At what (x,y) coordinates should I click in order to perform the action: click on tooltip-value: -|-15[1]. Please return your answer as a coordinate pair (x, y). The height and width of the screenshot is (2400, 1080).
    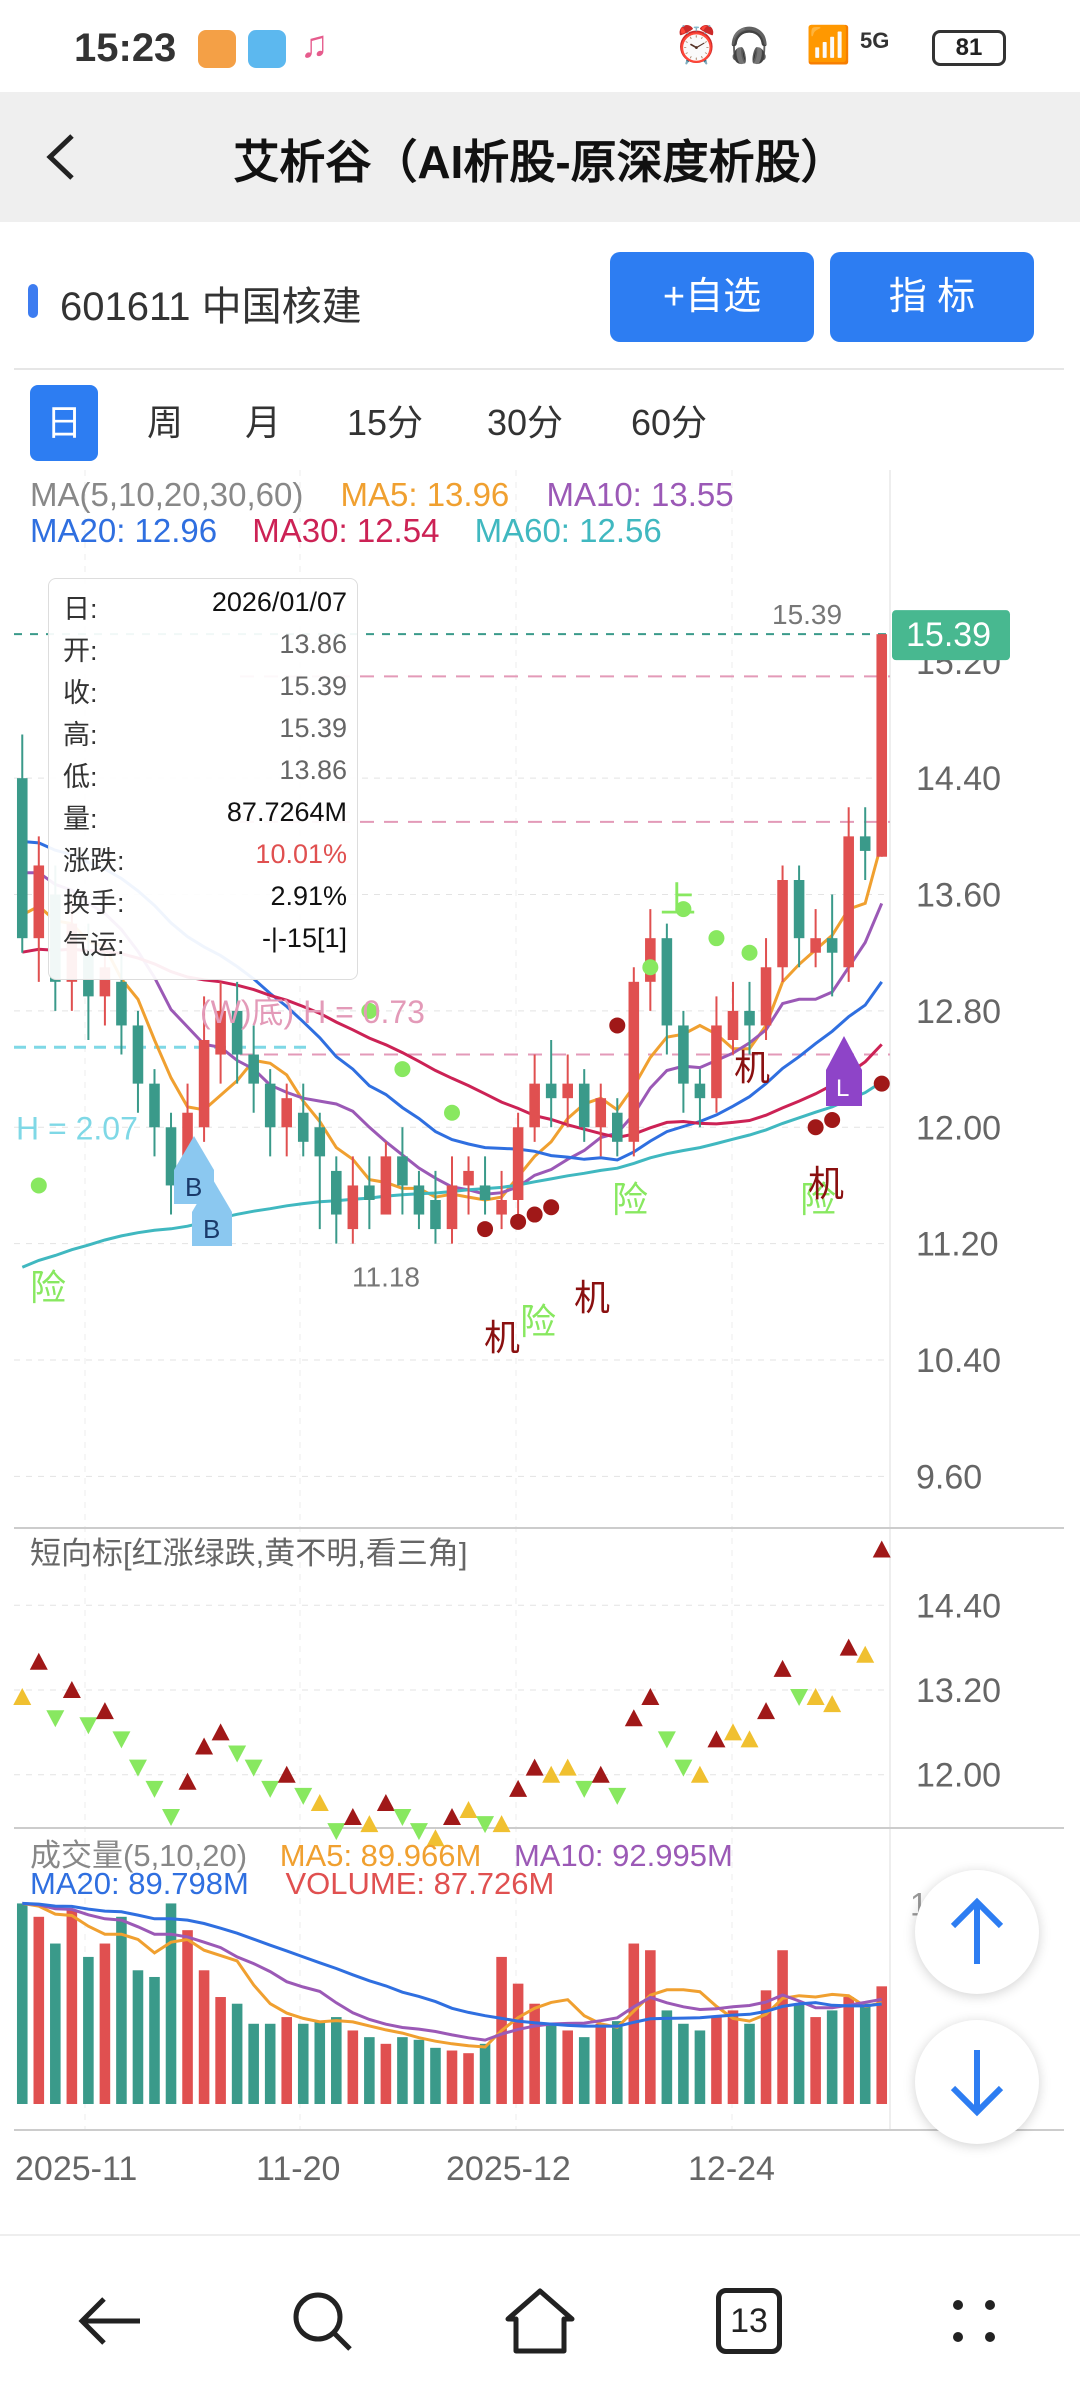
    Looking at the image, I should click on (304, 938).